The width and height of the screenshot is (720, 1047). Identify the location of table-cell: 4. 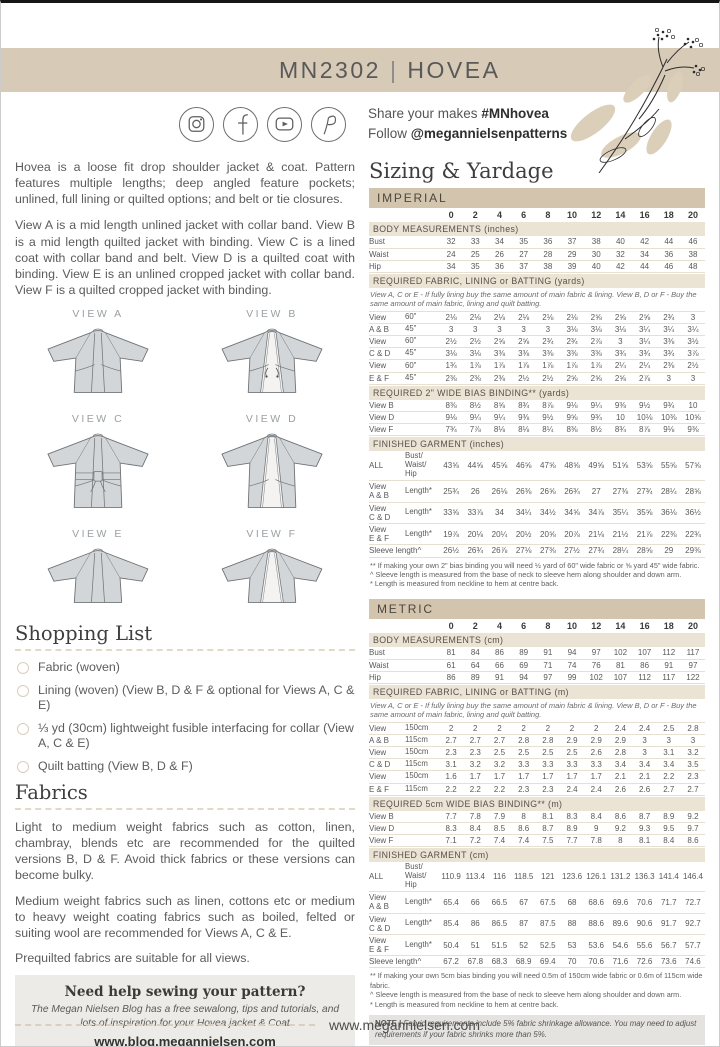
(499, 215).